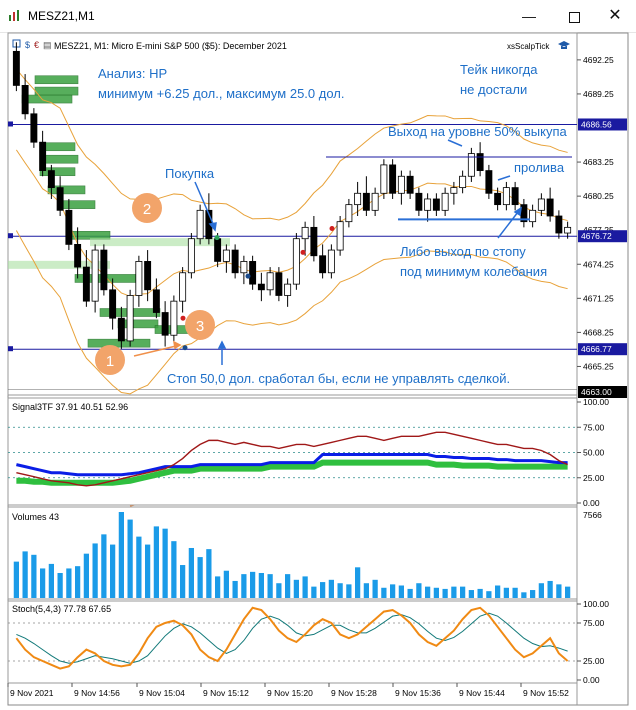 The height and width of the screenshot is (710, 636). What do you see at coordinates (493, 89) in the screenshot?
I see `annotation-take-2: не достали` at bounding box center [493, 89].